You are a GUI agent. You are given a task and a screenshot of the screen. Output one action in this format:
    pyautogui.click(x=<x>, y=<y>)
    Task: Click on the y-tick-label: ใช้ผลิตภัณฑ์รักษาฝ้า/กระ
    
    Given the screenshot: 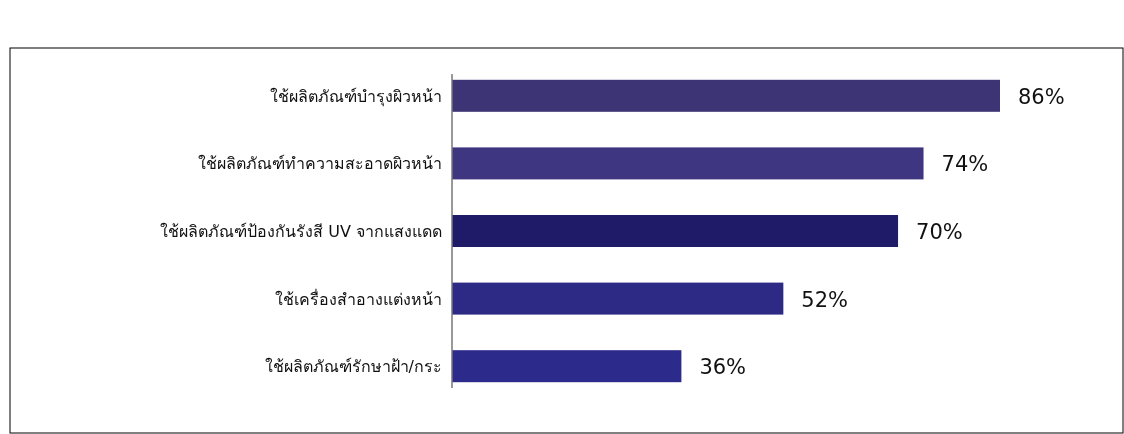 What is the action you would take?
    pyautogui.click(x=353, y=367)
    